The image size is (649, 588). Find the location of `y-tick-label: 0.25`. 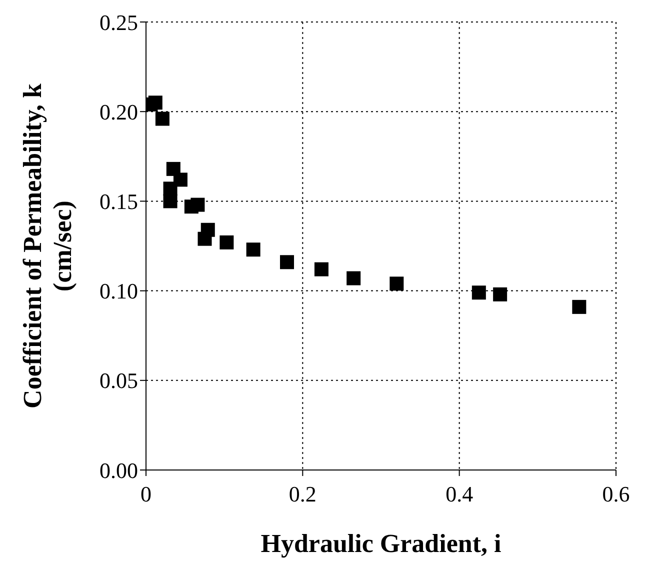

y-tick-label: 0.25 is located at coordinates (119, 22).